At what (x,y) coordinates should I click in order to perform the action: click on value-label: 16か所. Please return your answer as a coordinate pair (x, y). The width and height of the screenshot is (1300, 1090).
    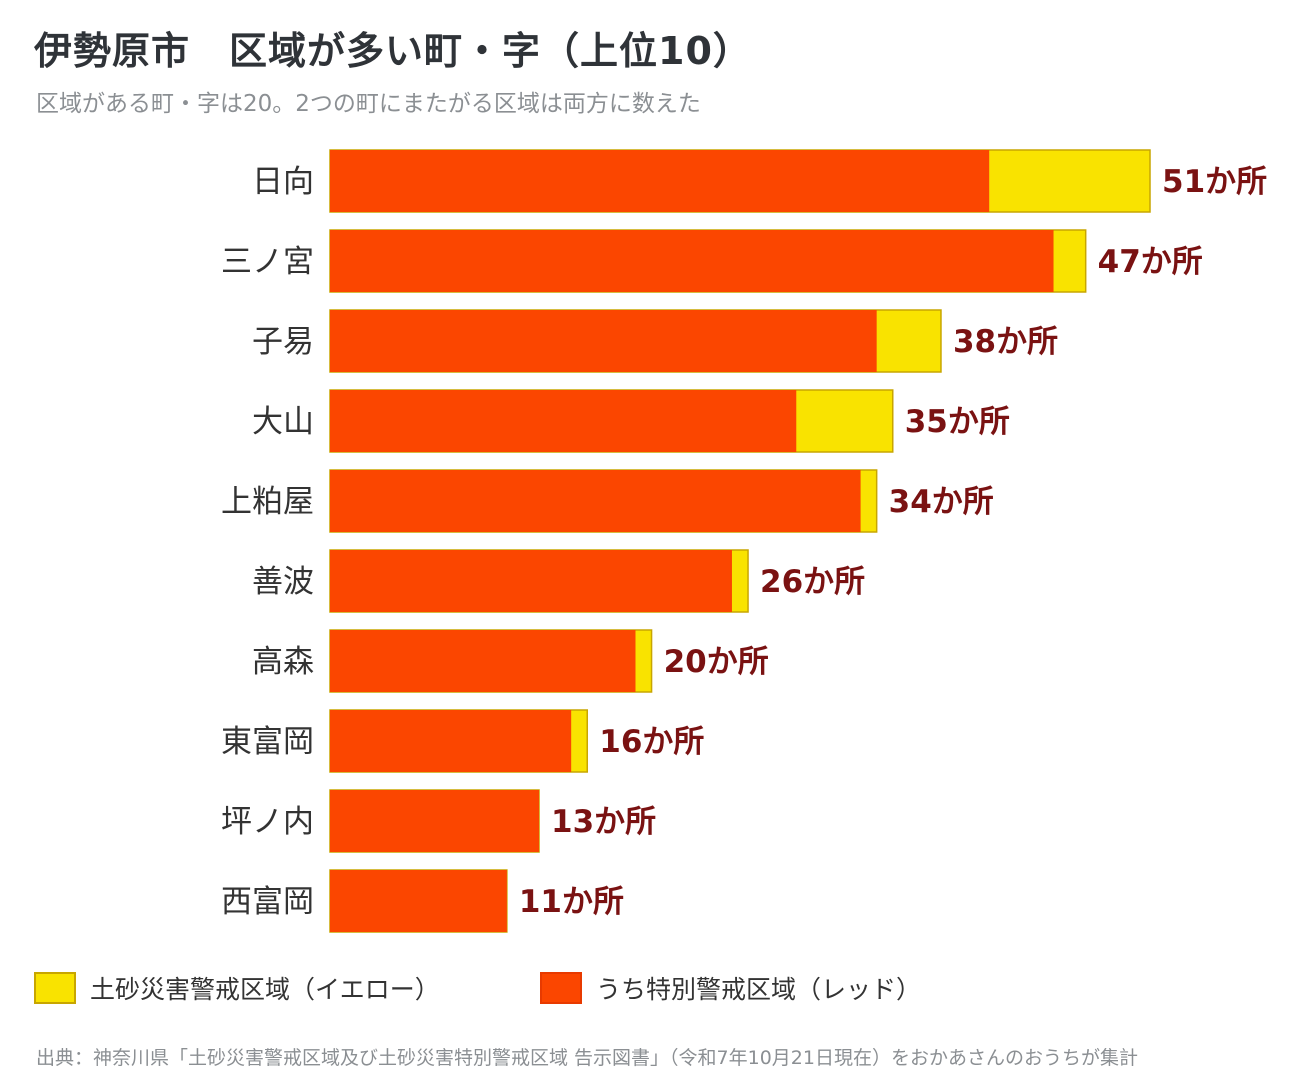
    Looking at the image, I should click on (651, 742).